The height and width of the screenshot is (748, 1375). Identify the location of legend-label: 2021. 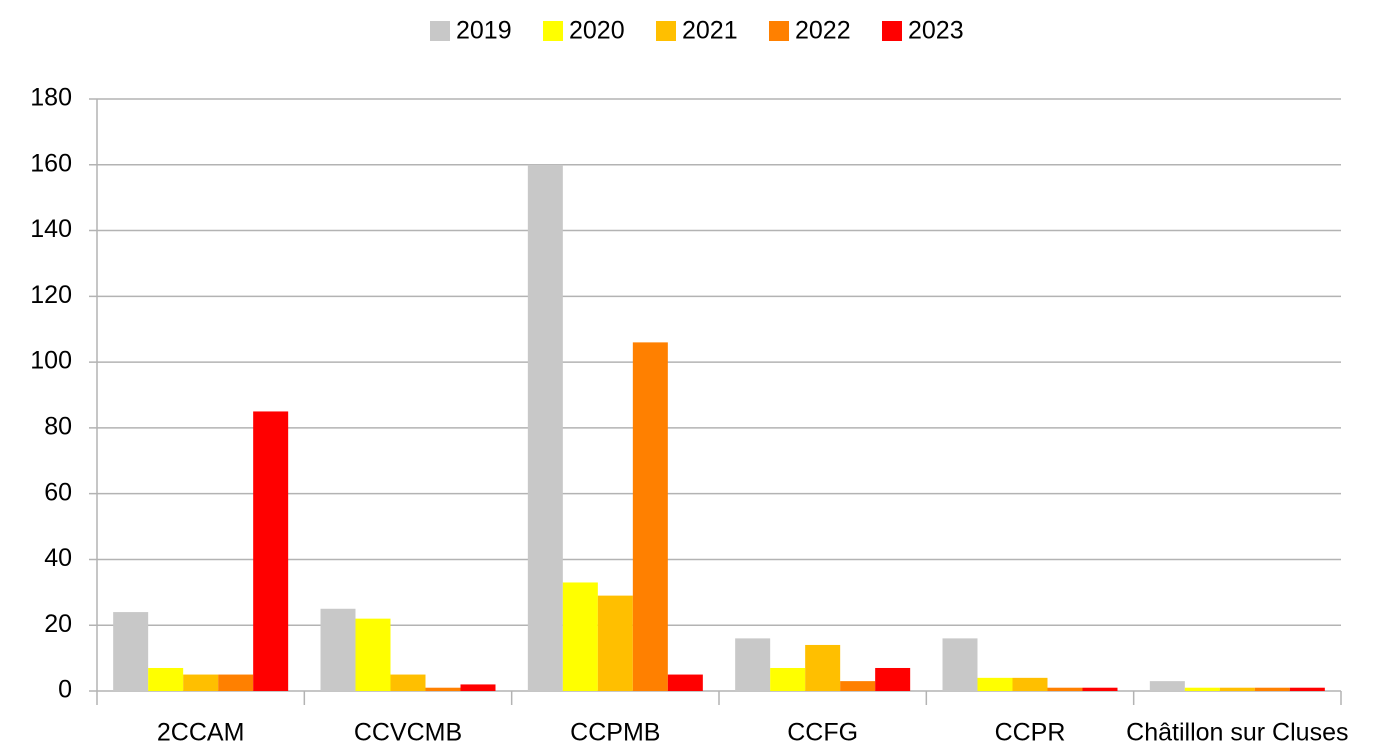
(710, 31).